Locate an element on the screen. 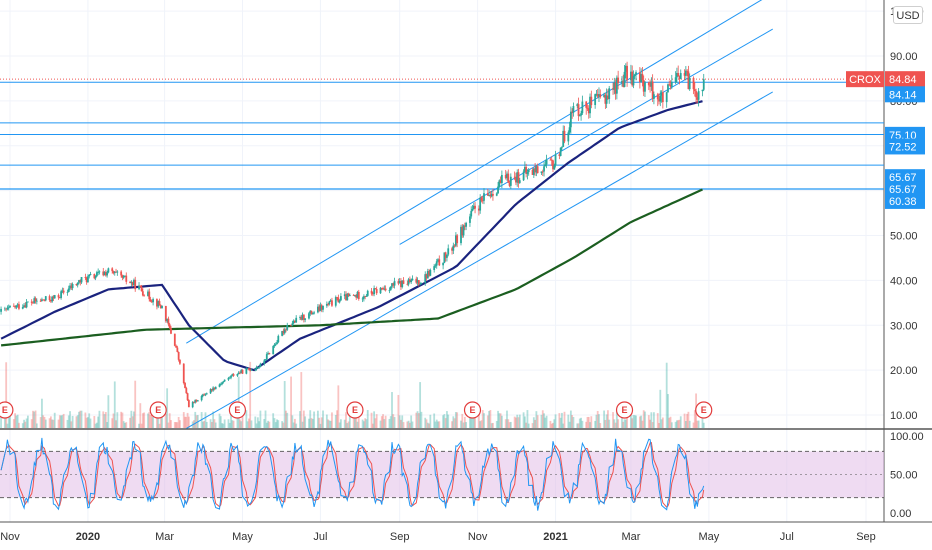 This screenshot has height=550, width=932. earnings-label: E is located at coordinates (5, 410).